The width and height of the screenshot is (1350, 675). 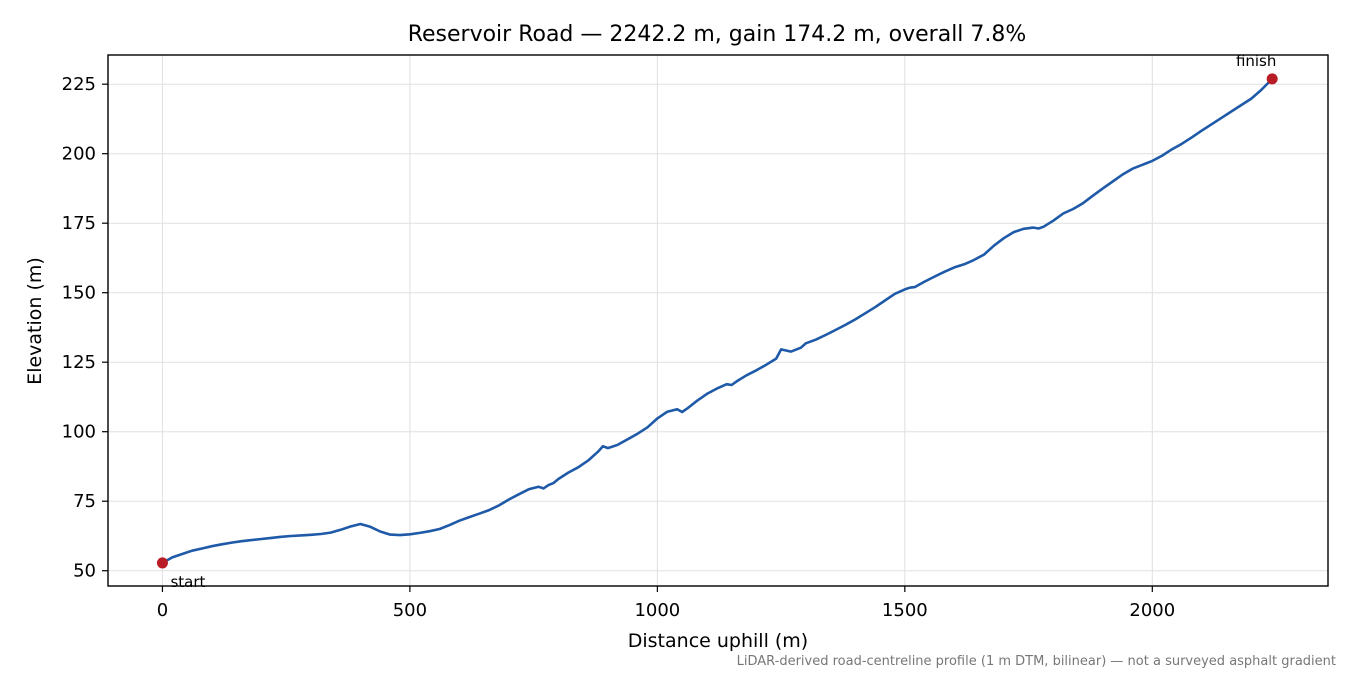 I want to click on x-tick-label: 500, so click(x=410, y=610).